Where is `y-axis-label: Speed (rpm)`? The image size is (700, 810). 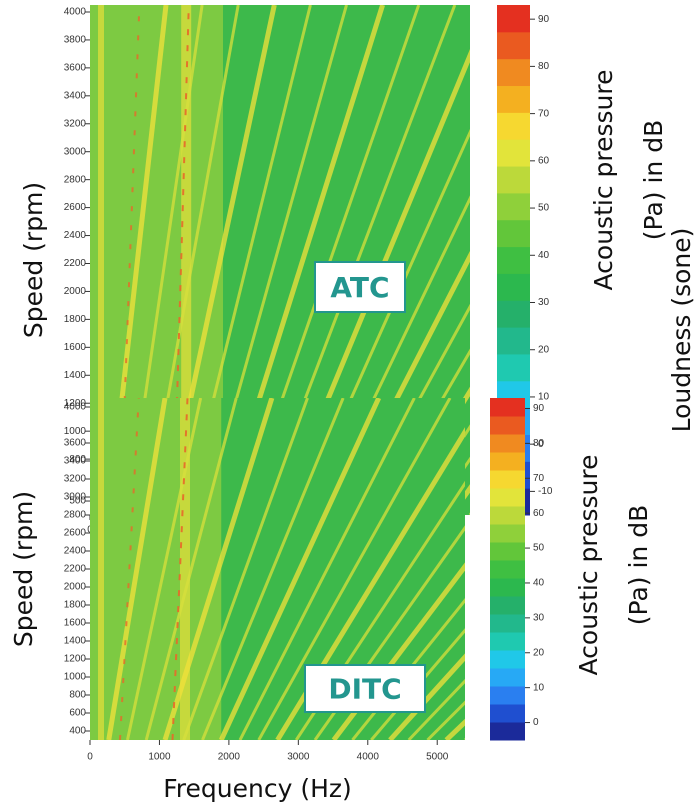
y-axis-label: Speed (rpm) is located at coordinates (33, 260).